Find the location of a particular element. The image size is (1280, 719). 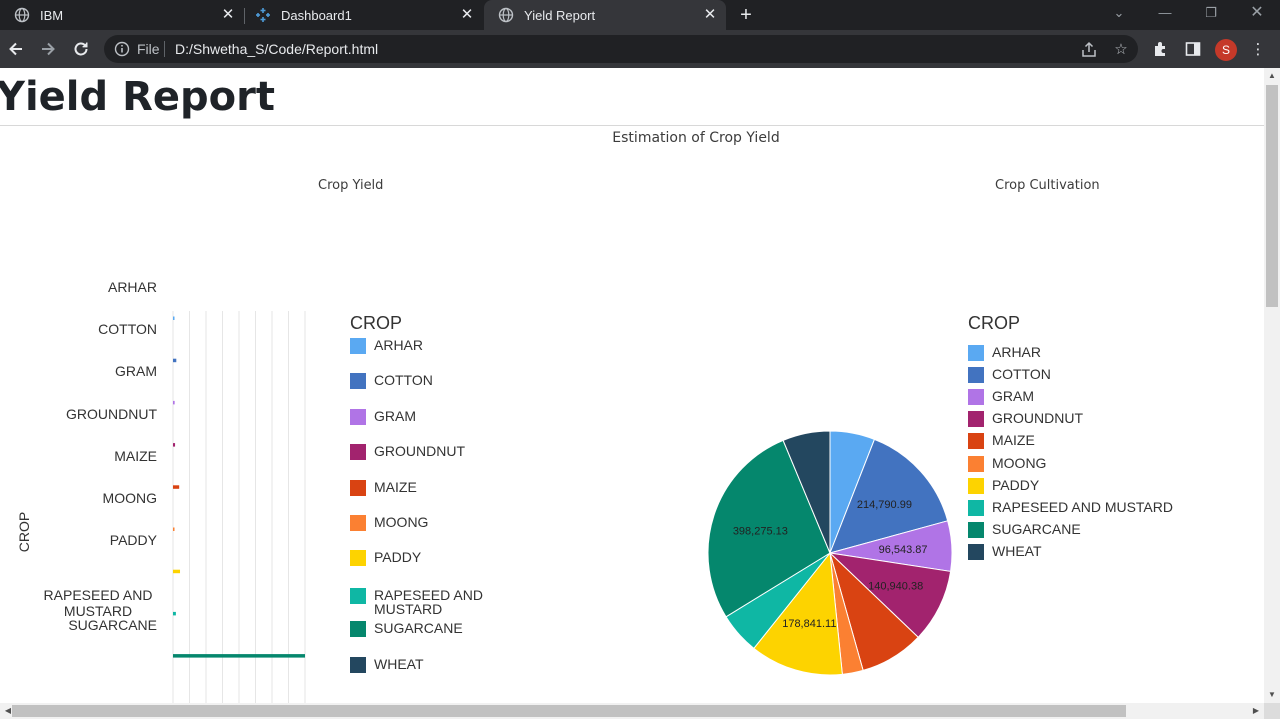

pie-data-label: 214,790.99 is located at coordinates (884, 505).